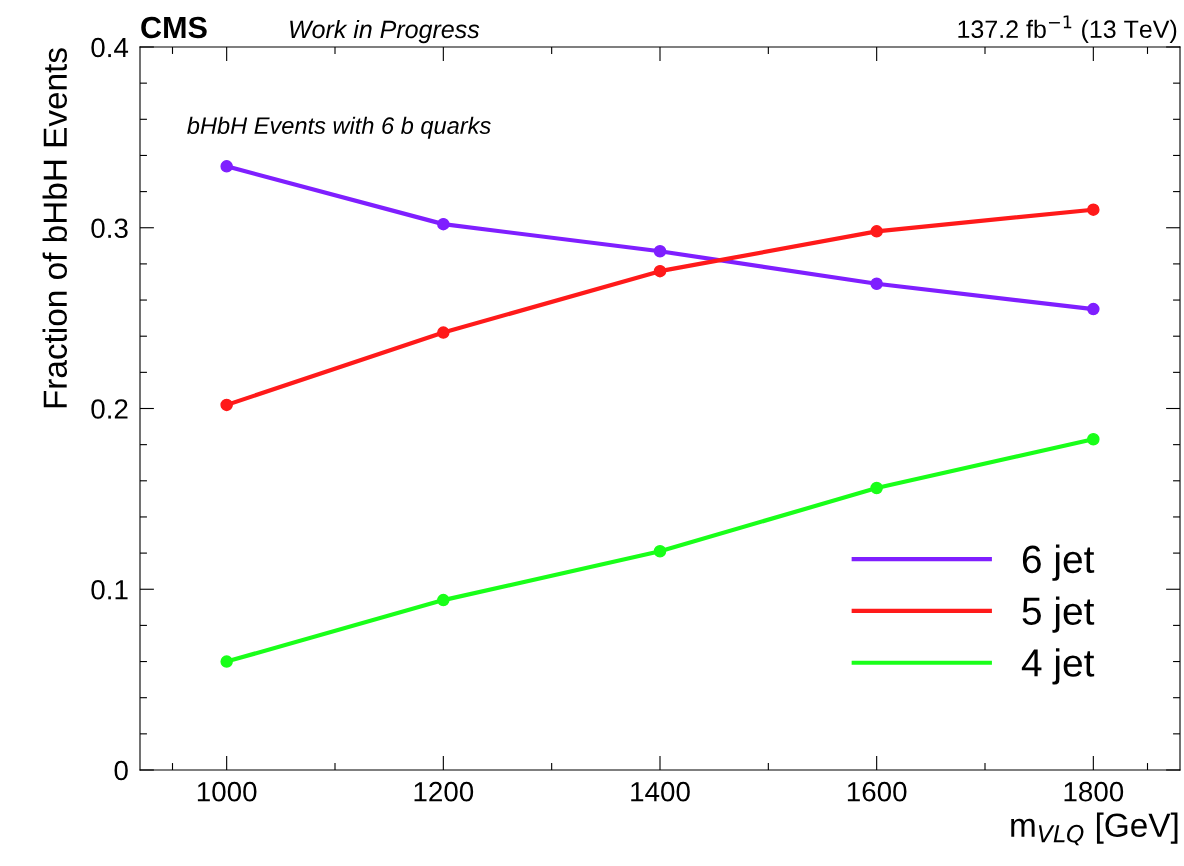  I want to click on y-tick-label: 0, so click(121, 770).